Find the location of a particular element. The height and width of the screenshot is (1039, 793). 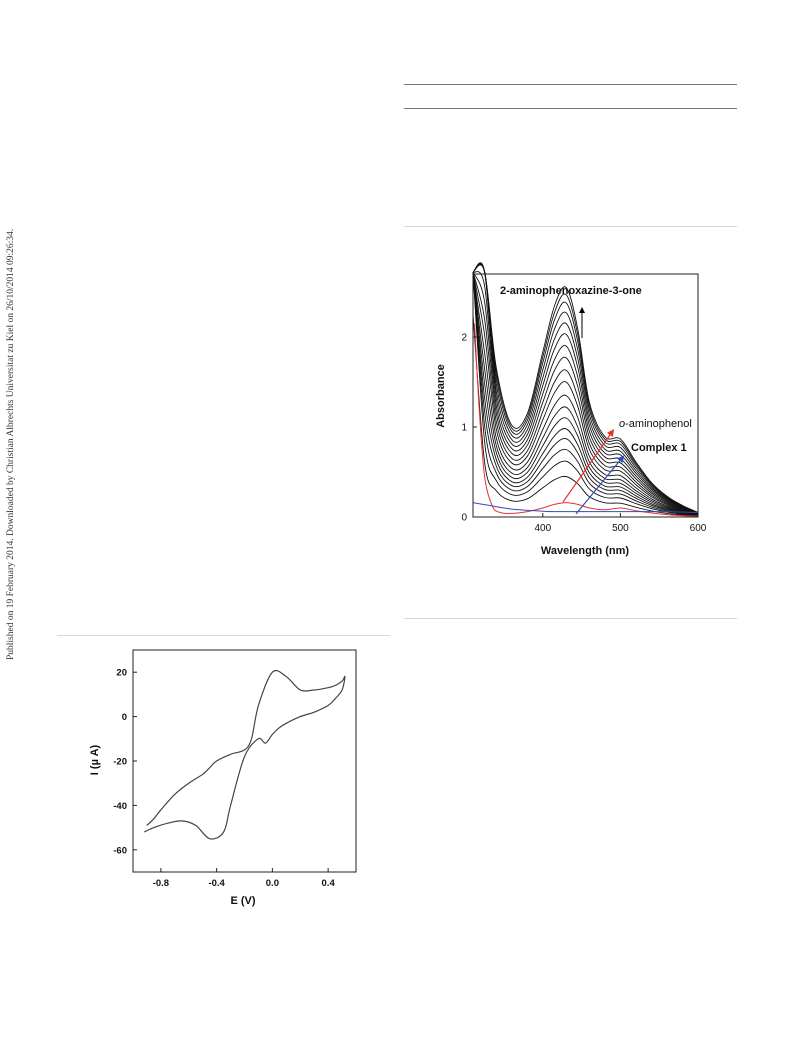

y-tick-label: 0 is located at coordinates (464, 518).